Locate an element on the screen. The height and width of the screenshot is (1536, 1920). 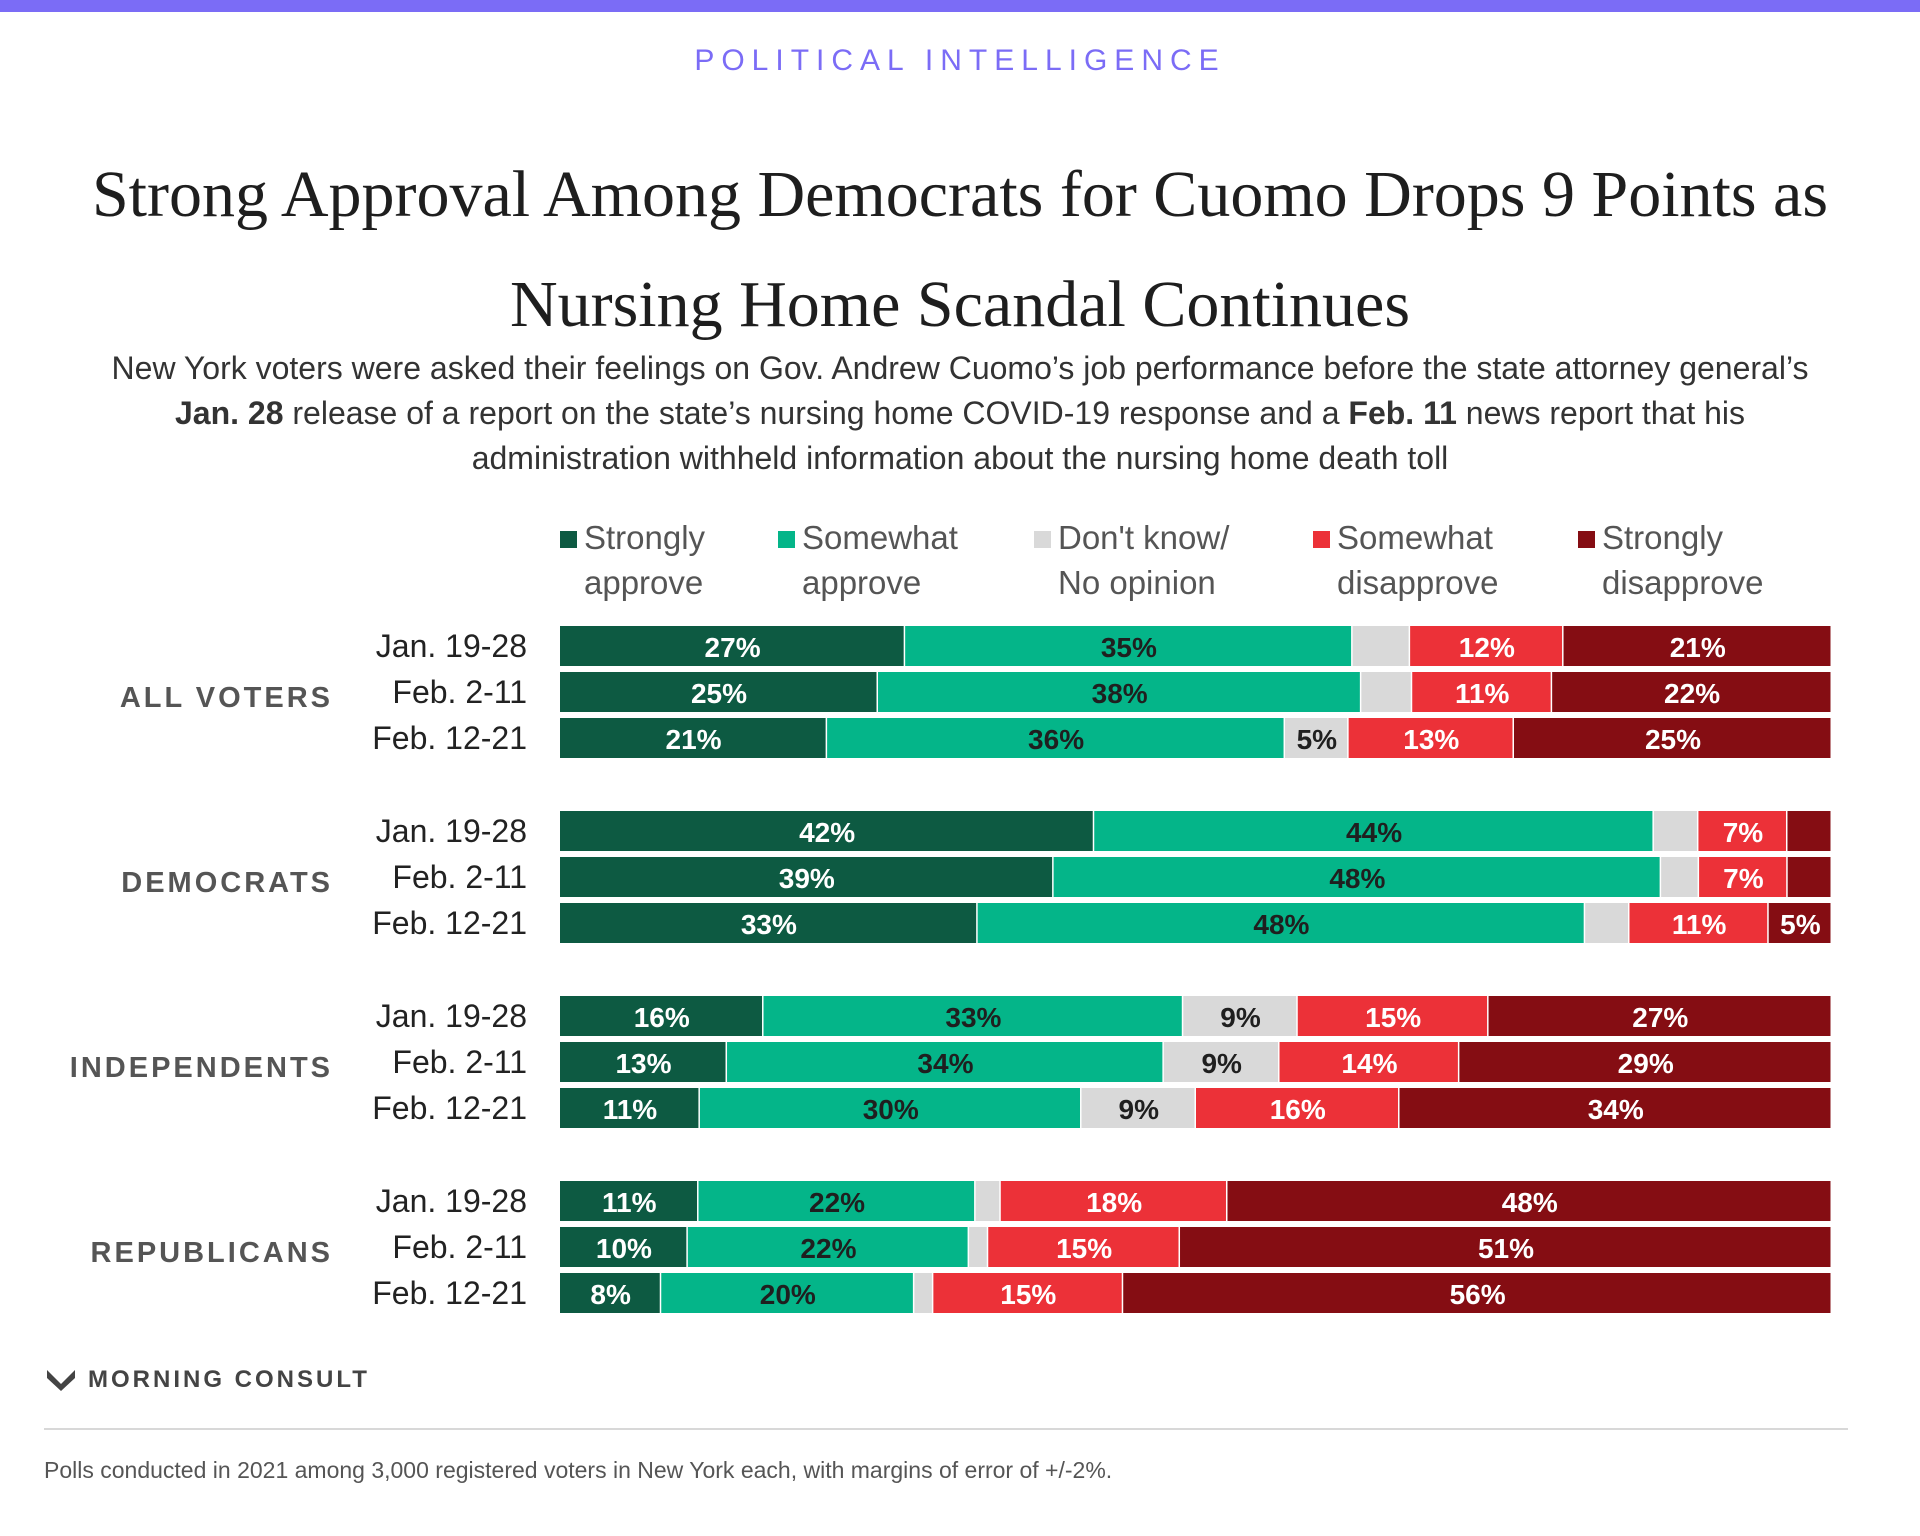
data-label: 56% is located at coordinates (1478, 1294).